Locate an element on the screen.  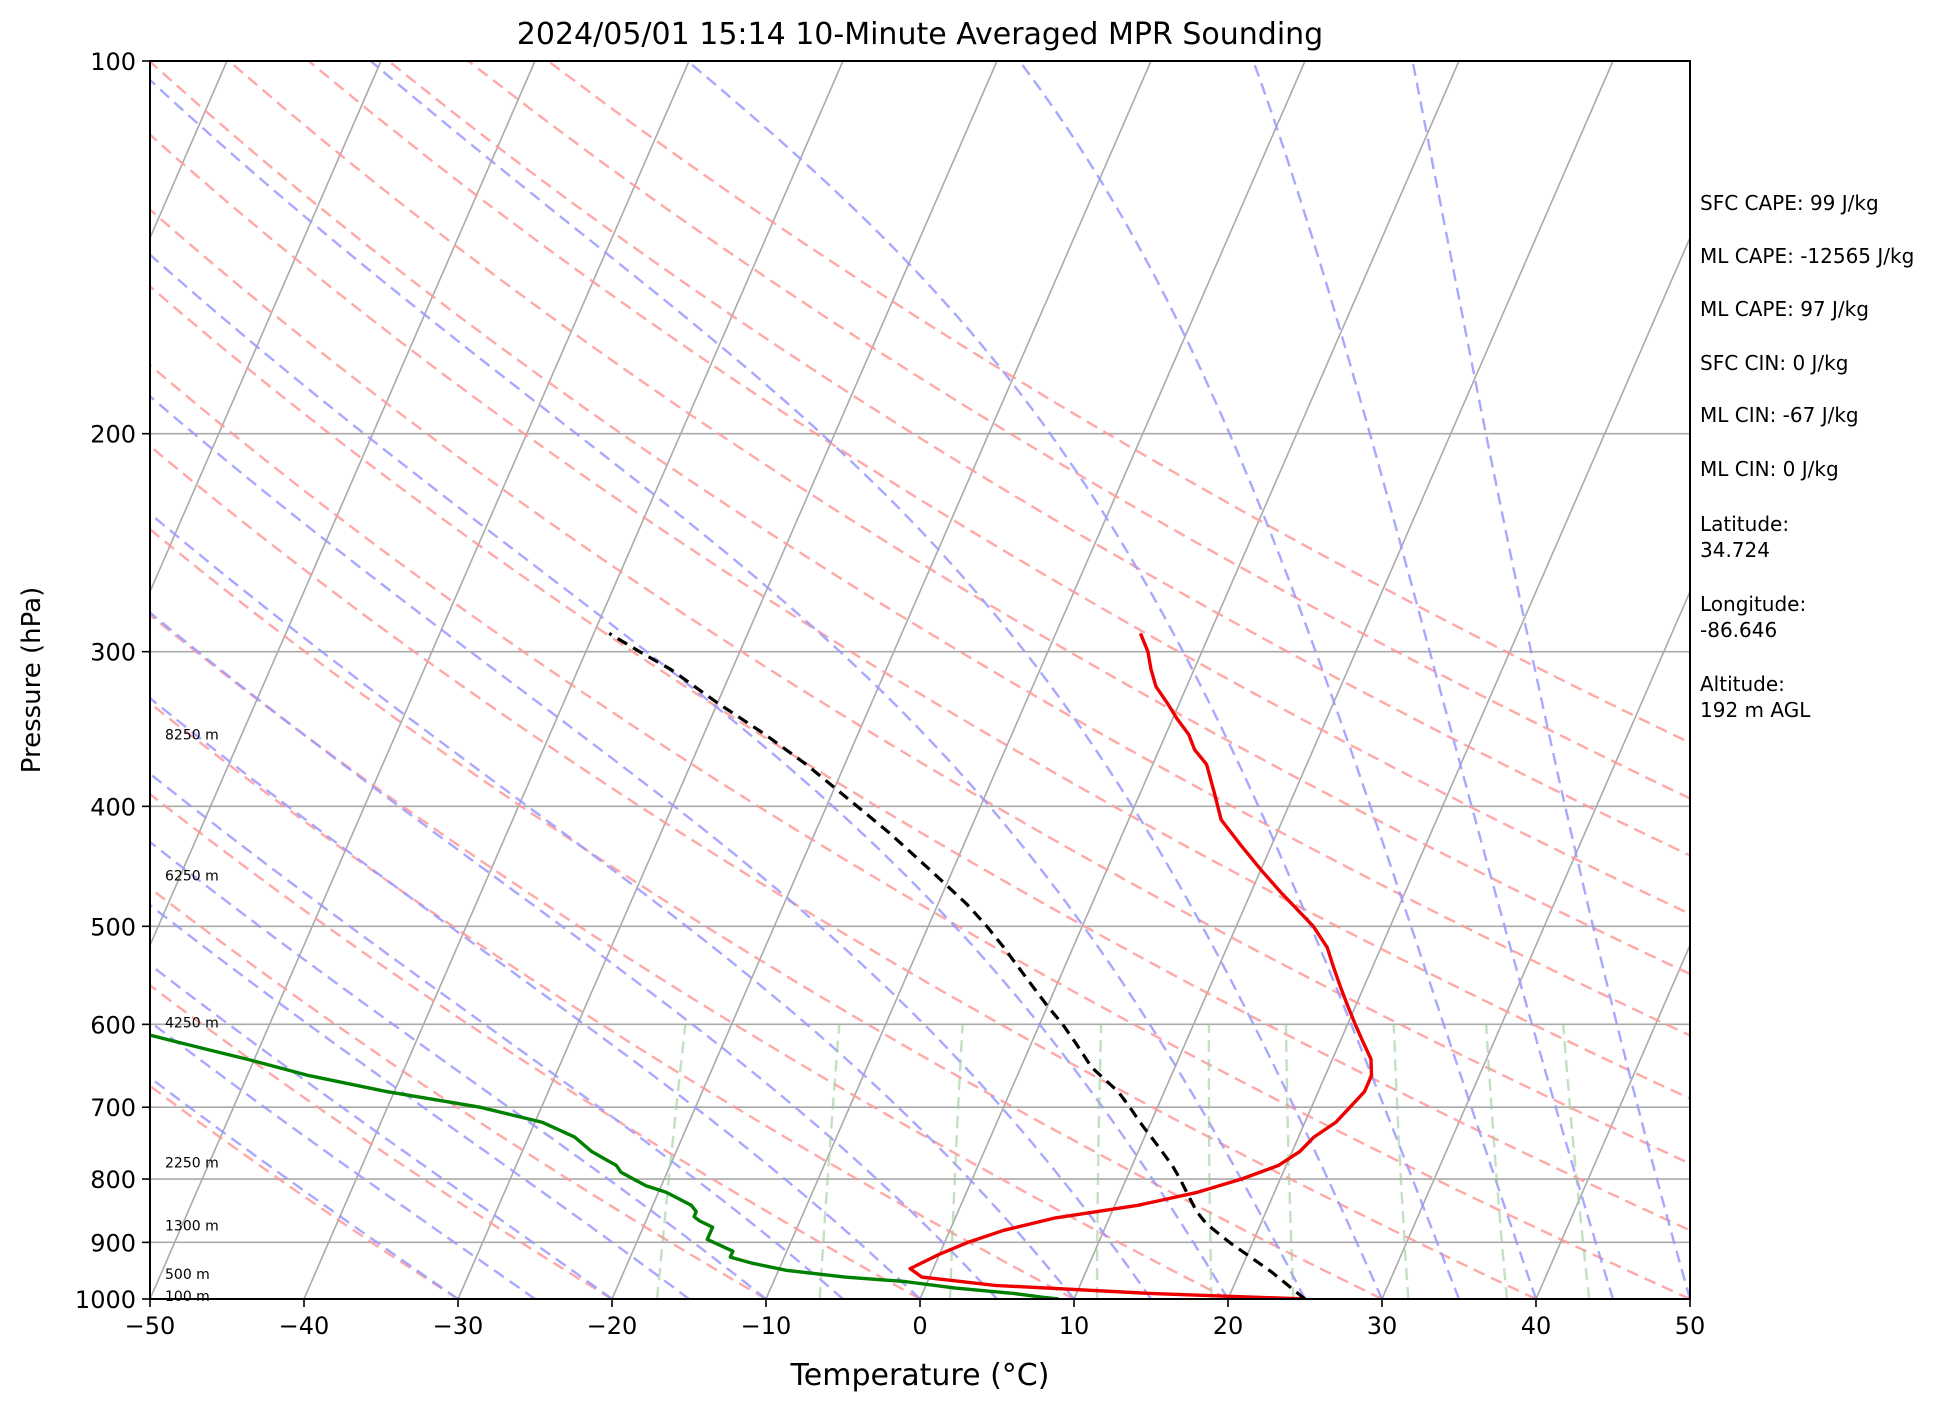
stat-annotation: Altitude: 192 m AGL is located at coordinates (1755, 697).